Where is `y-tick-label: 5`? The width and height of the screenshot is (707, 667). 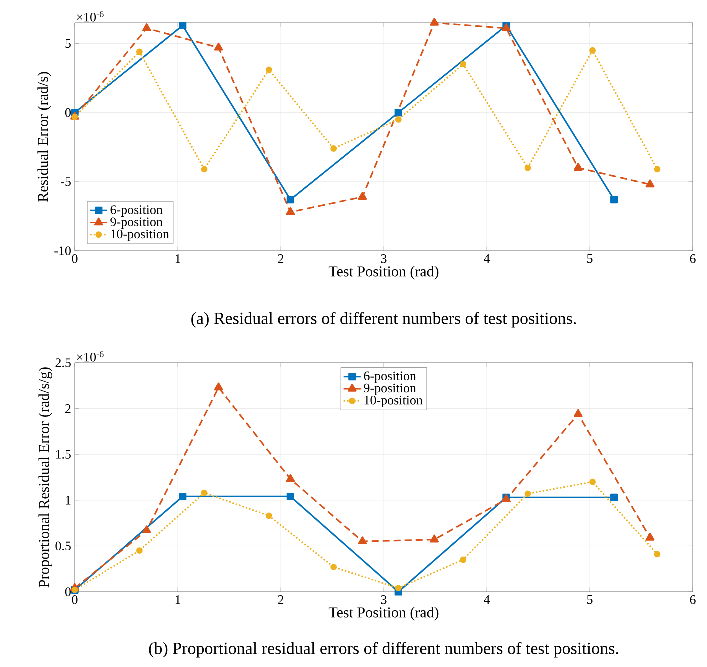
y-tick-label: 5 is located at coordinates (68, 43).